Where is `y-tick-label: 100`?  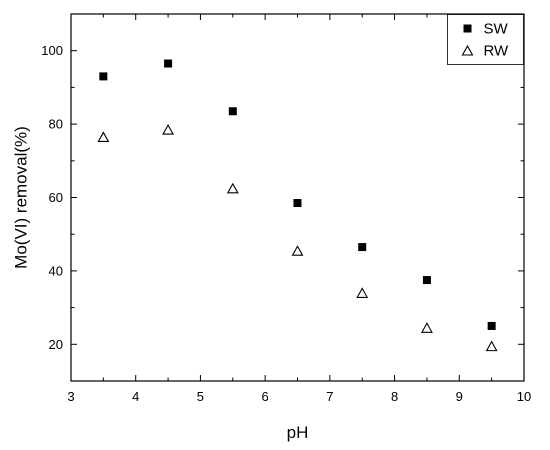
y-tick-label: 100 is located at coordinates (52, 50).